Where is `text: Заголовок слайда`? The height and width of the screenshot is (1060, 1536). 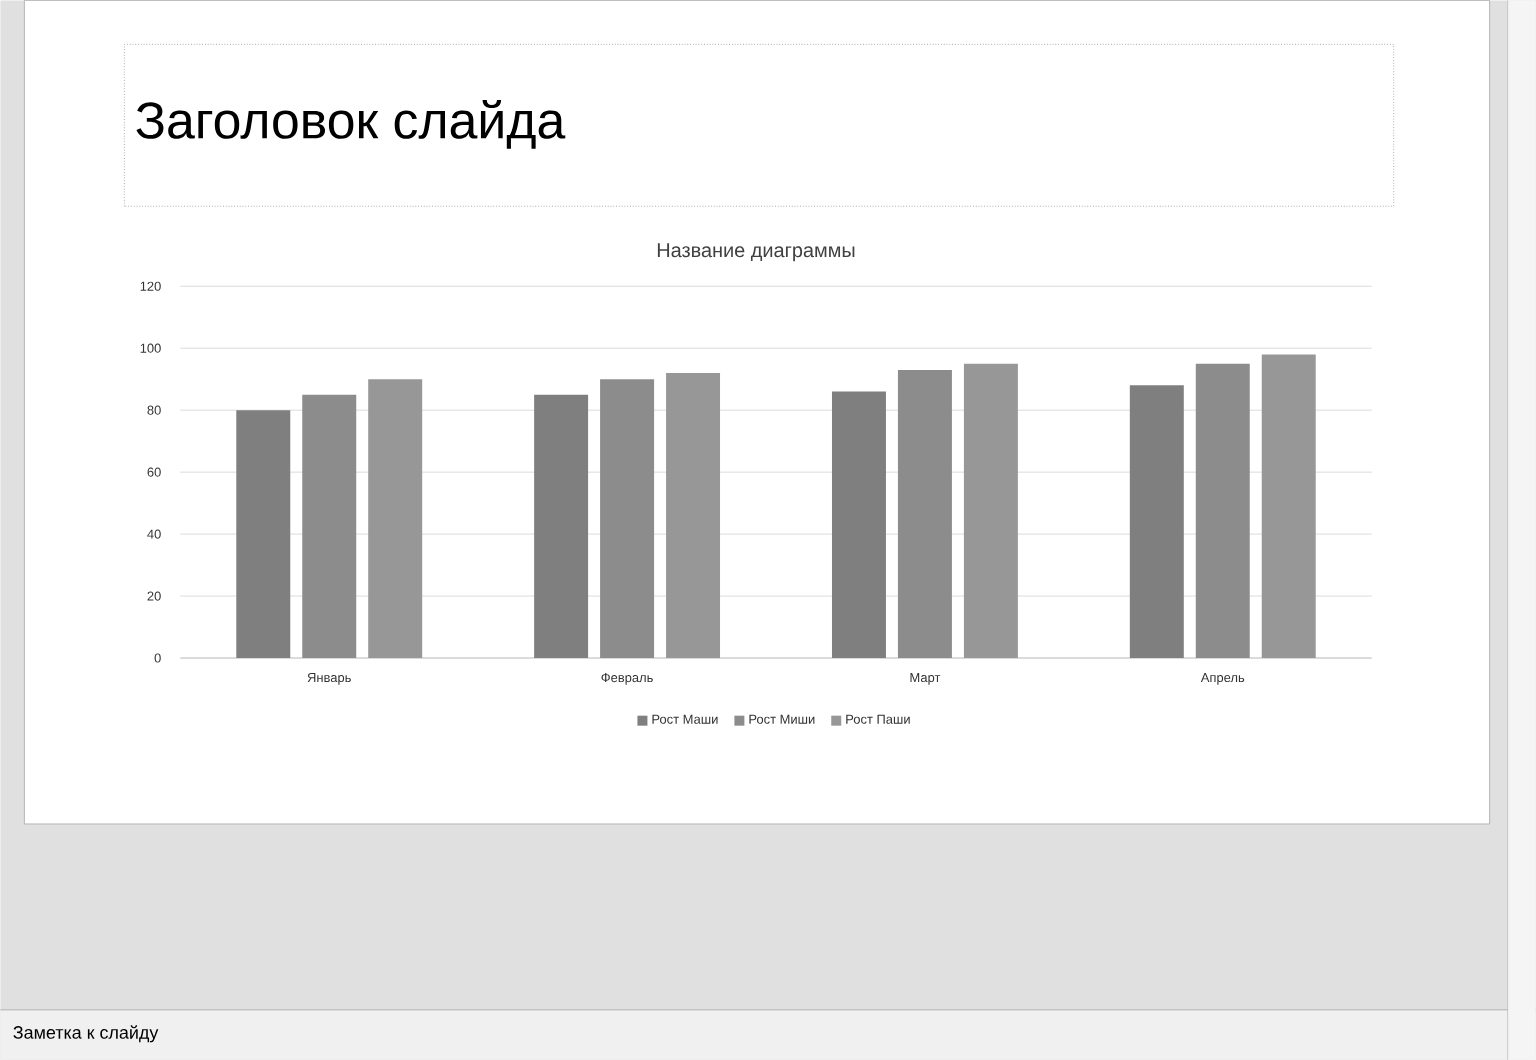
text: Заголовок слайда is located at coordinates (351, 124).